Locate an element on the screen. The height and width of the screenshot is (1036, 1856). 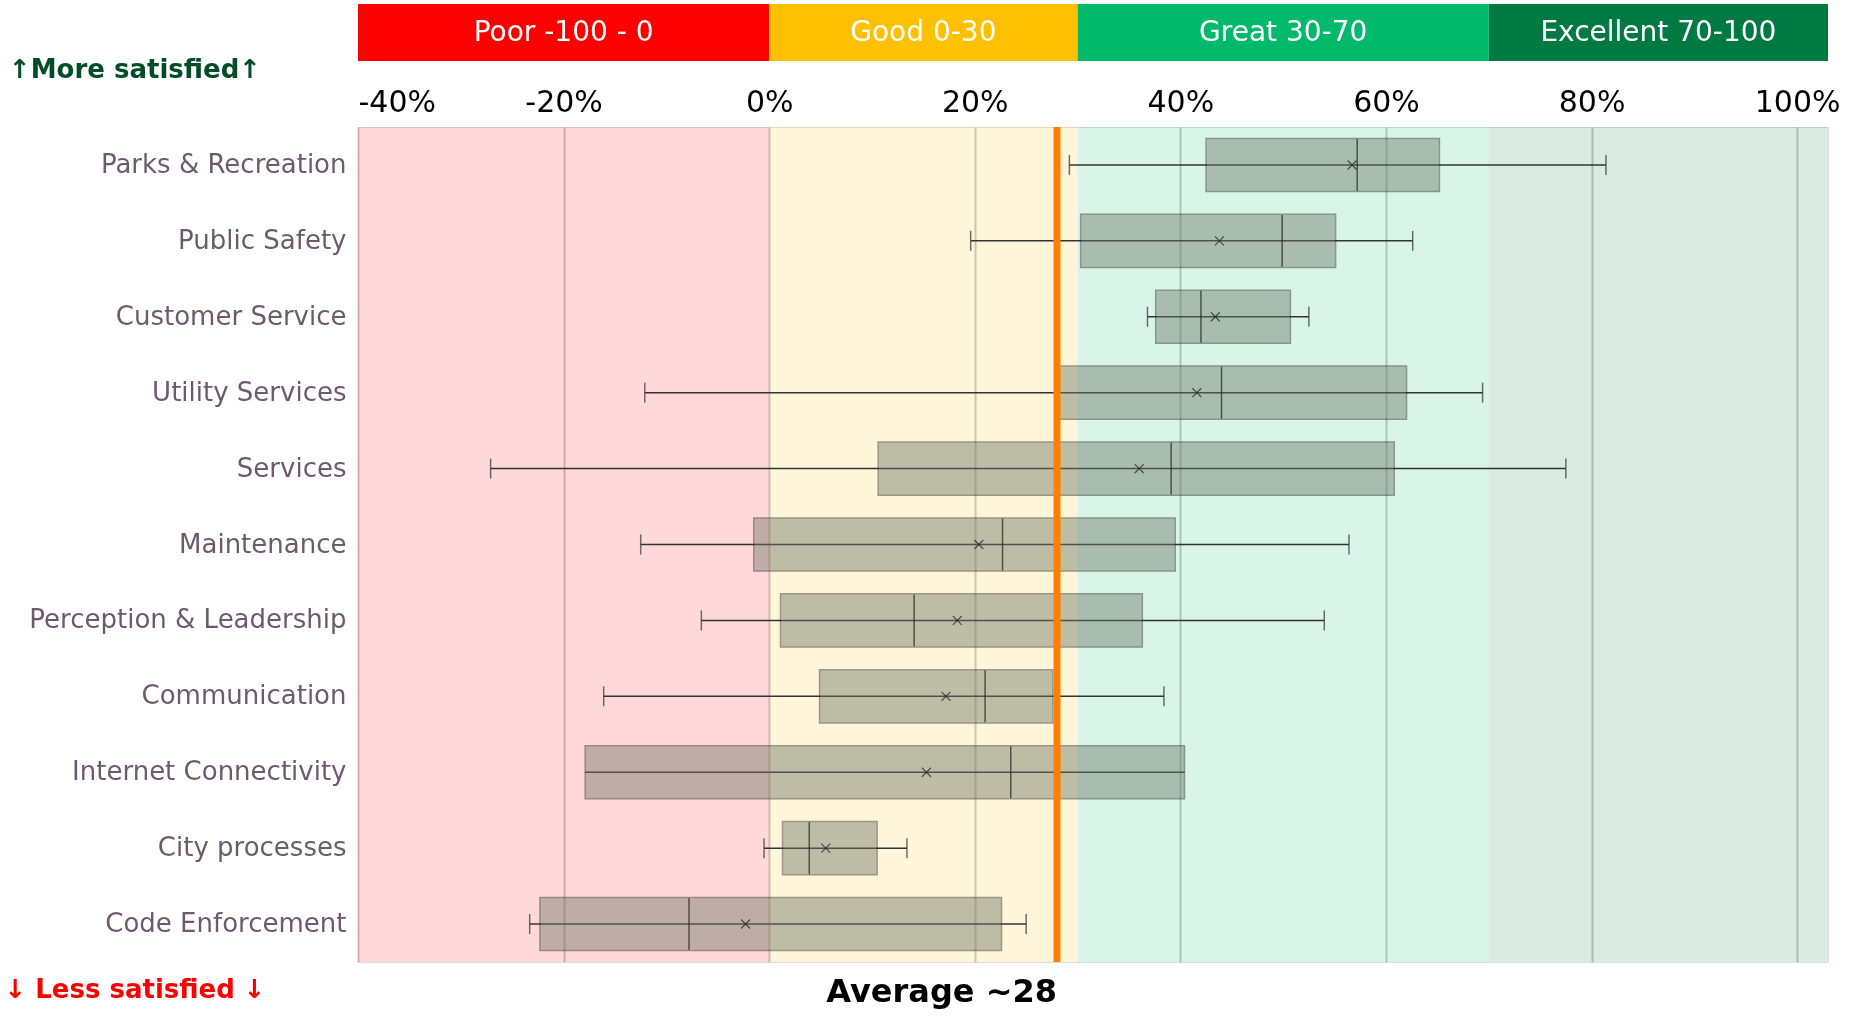
band-label: Great 30-70 is located at coordinates (1283, 31).